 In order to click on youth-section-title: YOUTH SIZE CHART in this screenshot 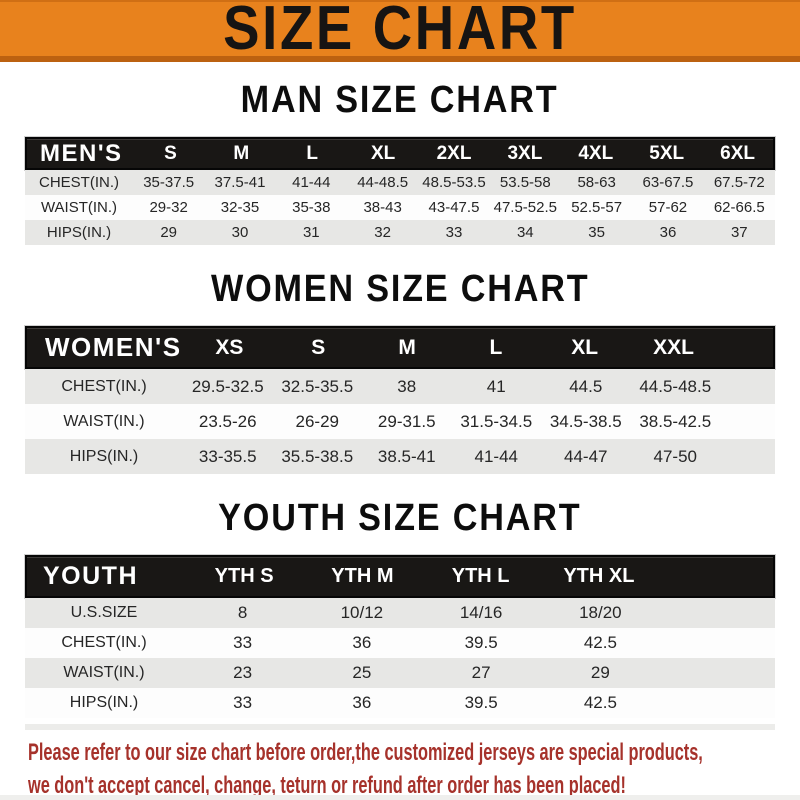, I will do `click(400, 518)`.